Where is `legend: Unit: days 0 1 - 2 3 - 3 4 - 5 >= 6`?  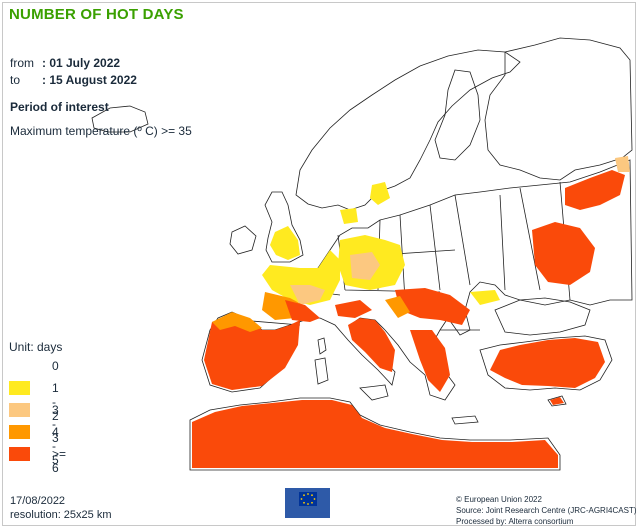 legend: Unit: days 0 1 - 2 3 - 3 4 - 5 >= 6 is located at coordinates (37, 407).